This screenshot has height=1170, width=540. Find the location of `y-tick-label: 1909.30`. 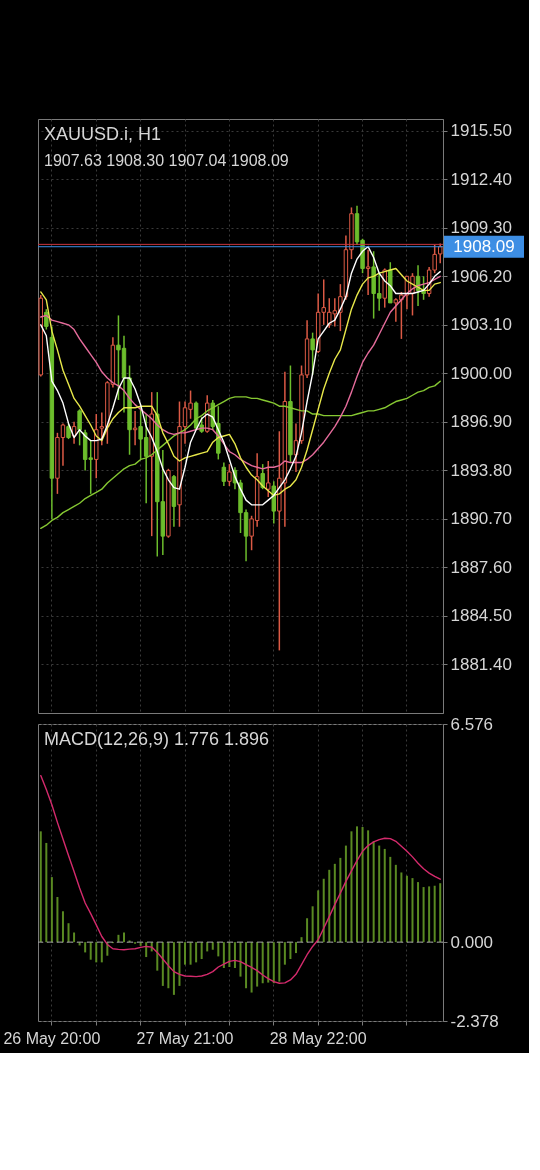

y-tick-label: 1909.30 is located at coordinates (481, 228).